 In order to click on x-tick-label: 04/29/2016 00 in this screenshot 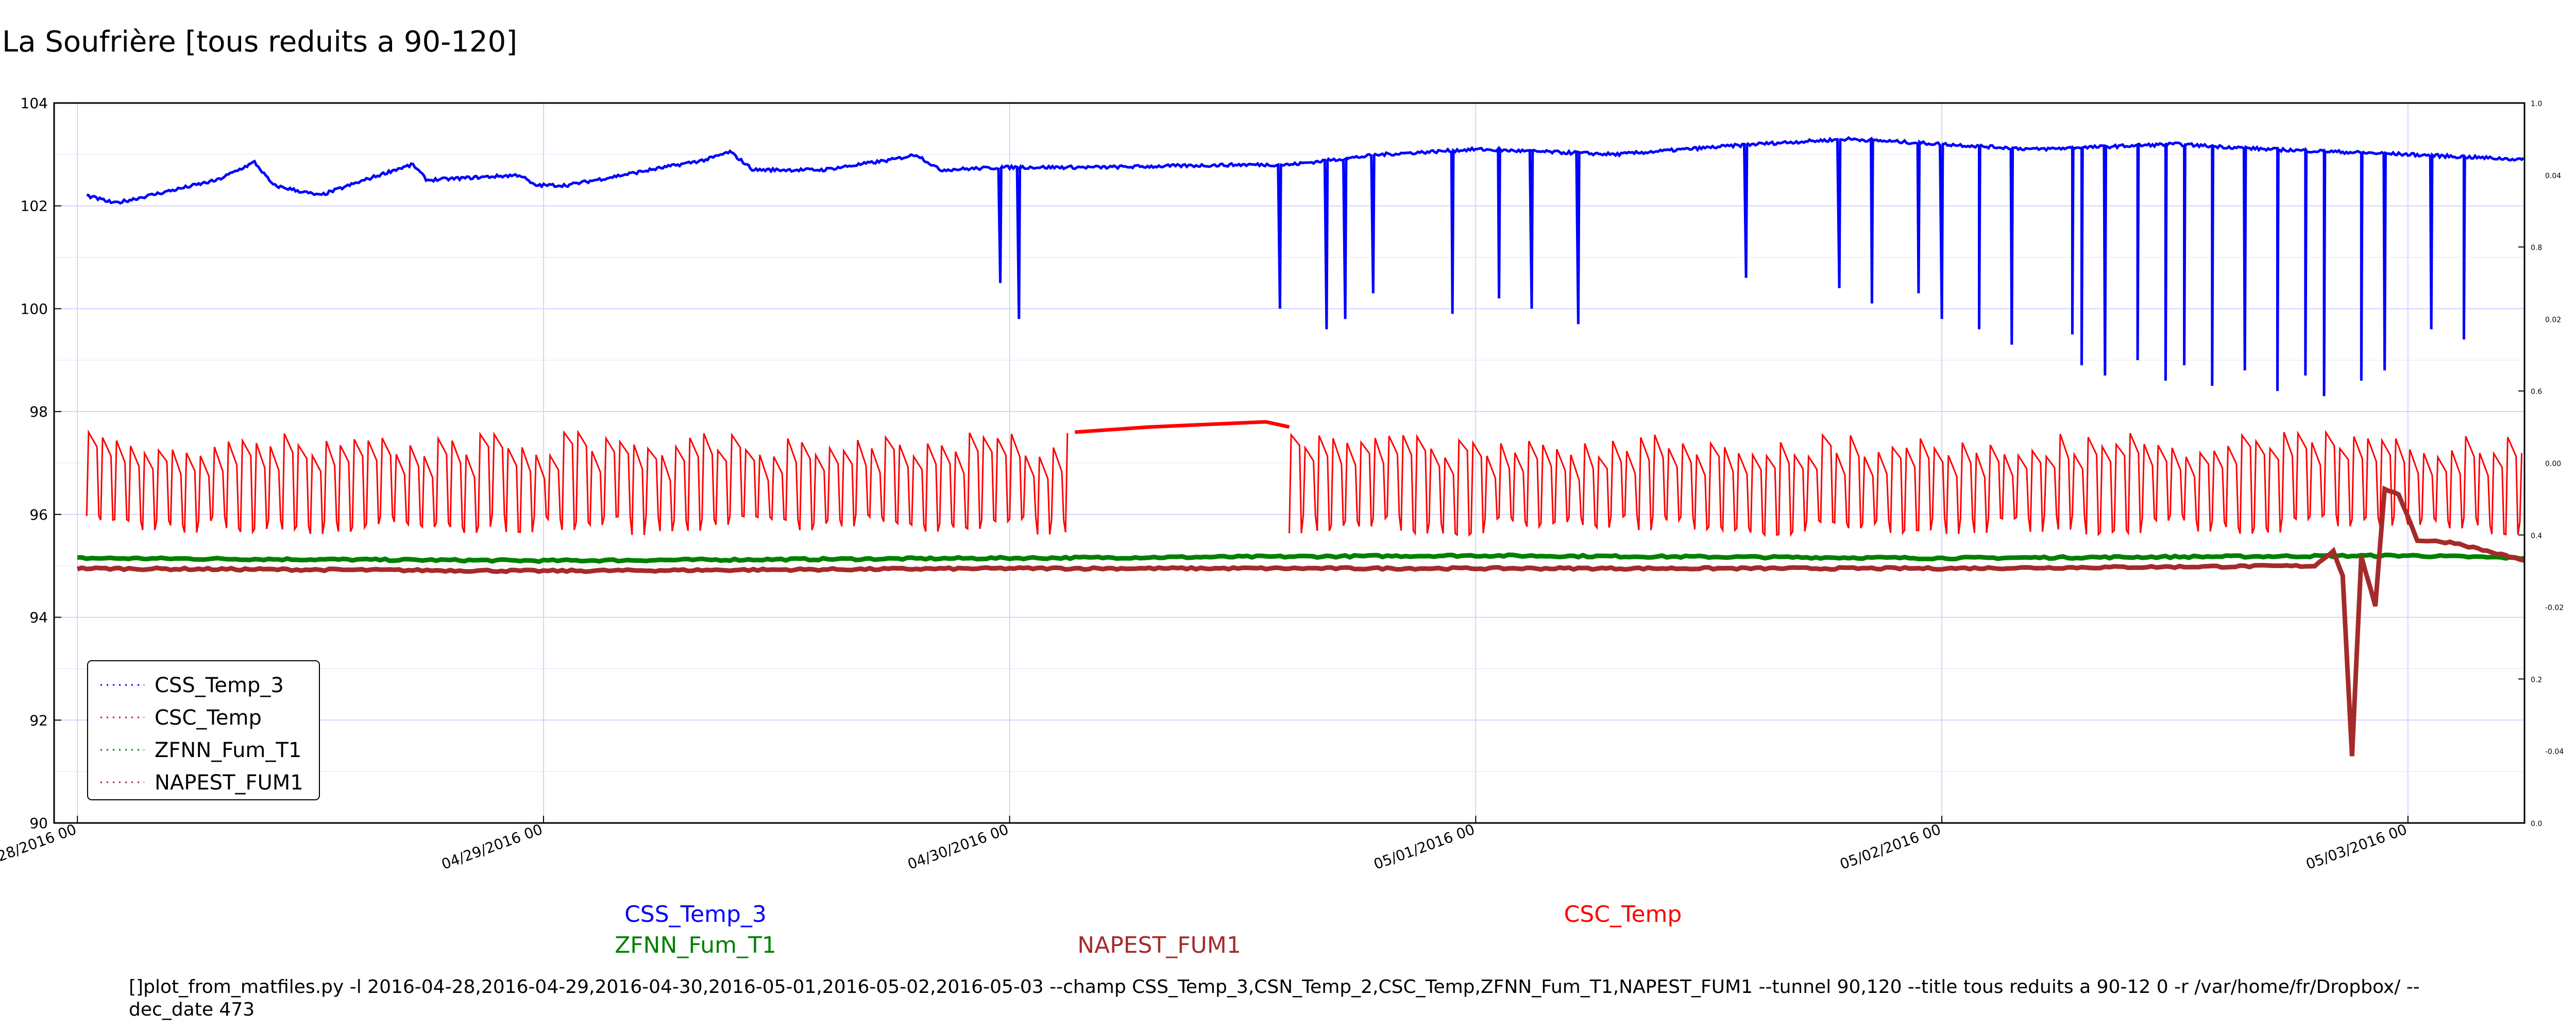, I will do `click(492, 847)`.